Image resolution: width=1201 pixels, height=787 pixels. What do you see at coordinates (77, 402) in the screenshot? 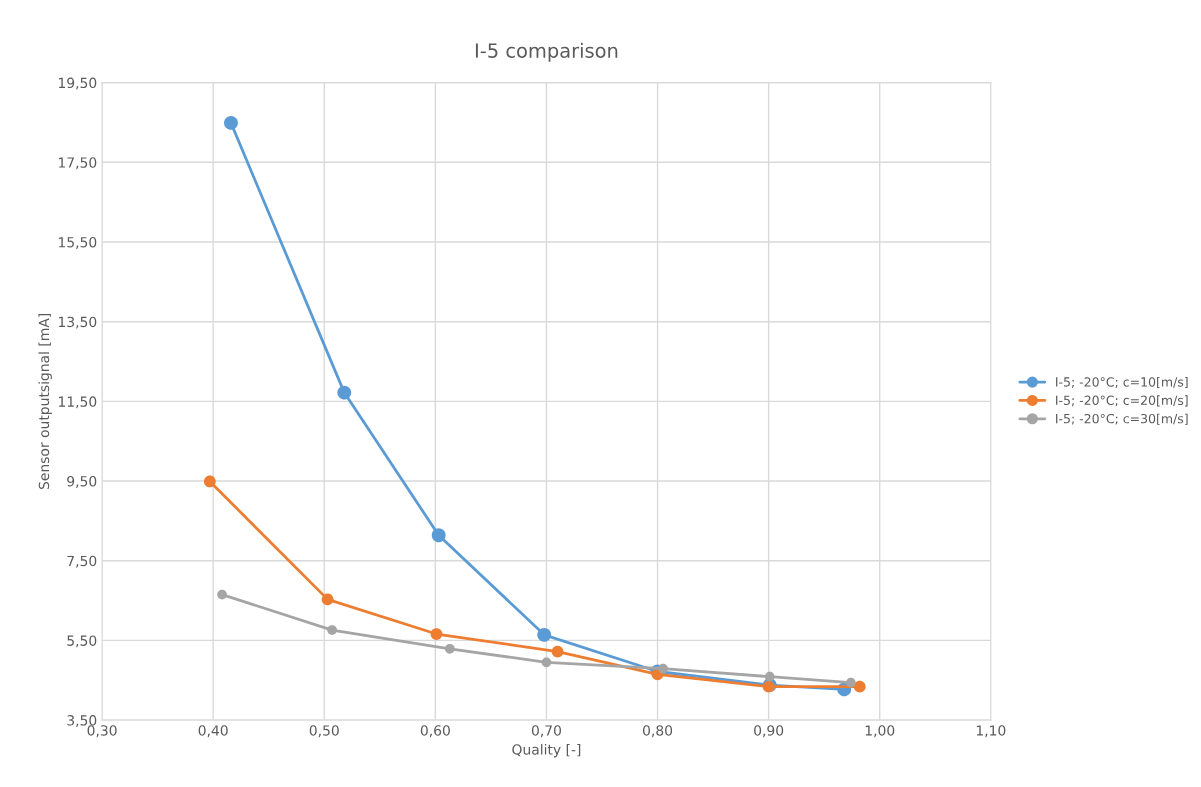
I see `y-tick-label: 11,50` at bounding box center [77, 402].